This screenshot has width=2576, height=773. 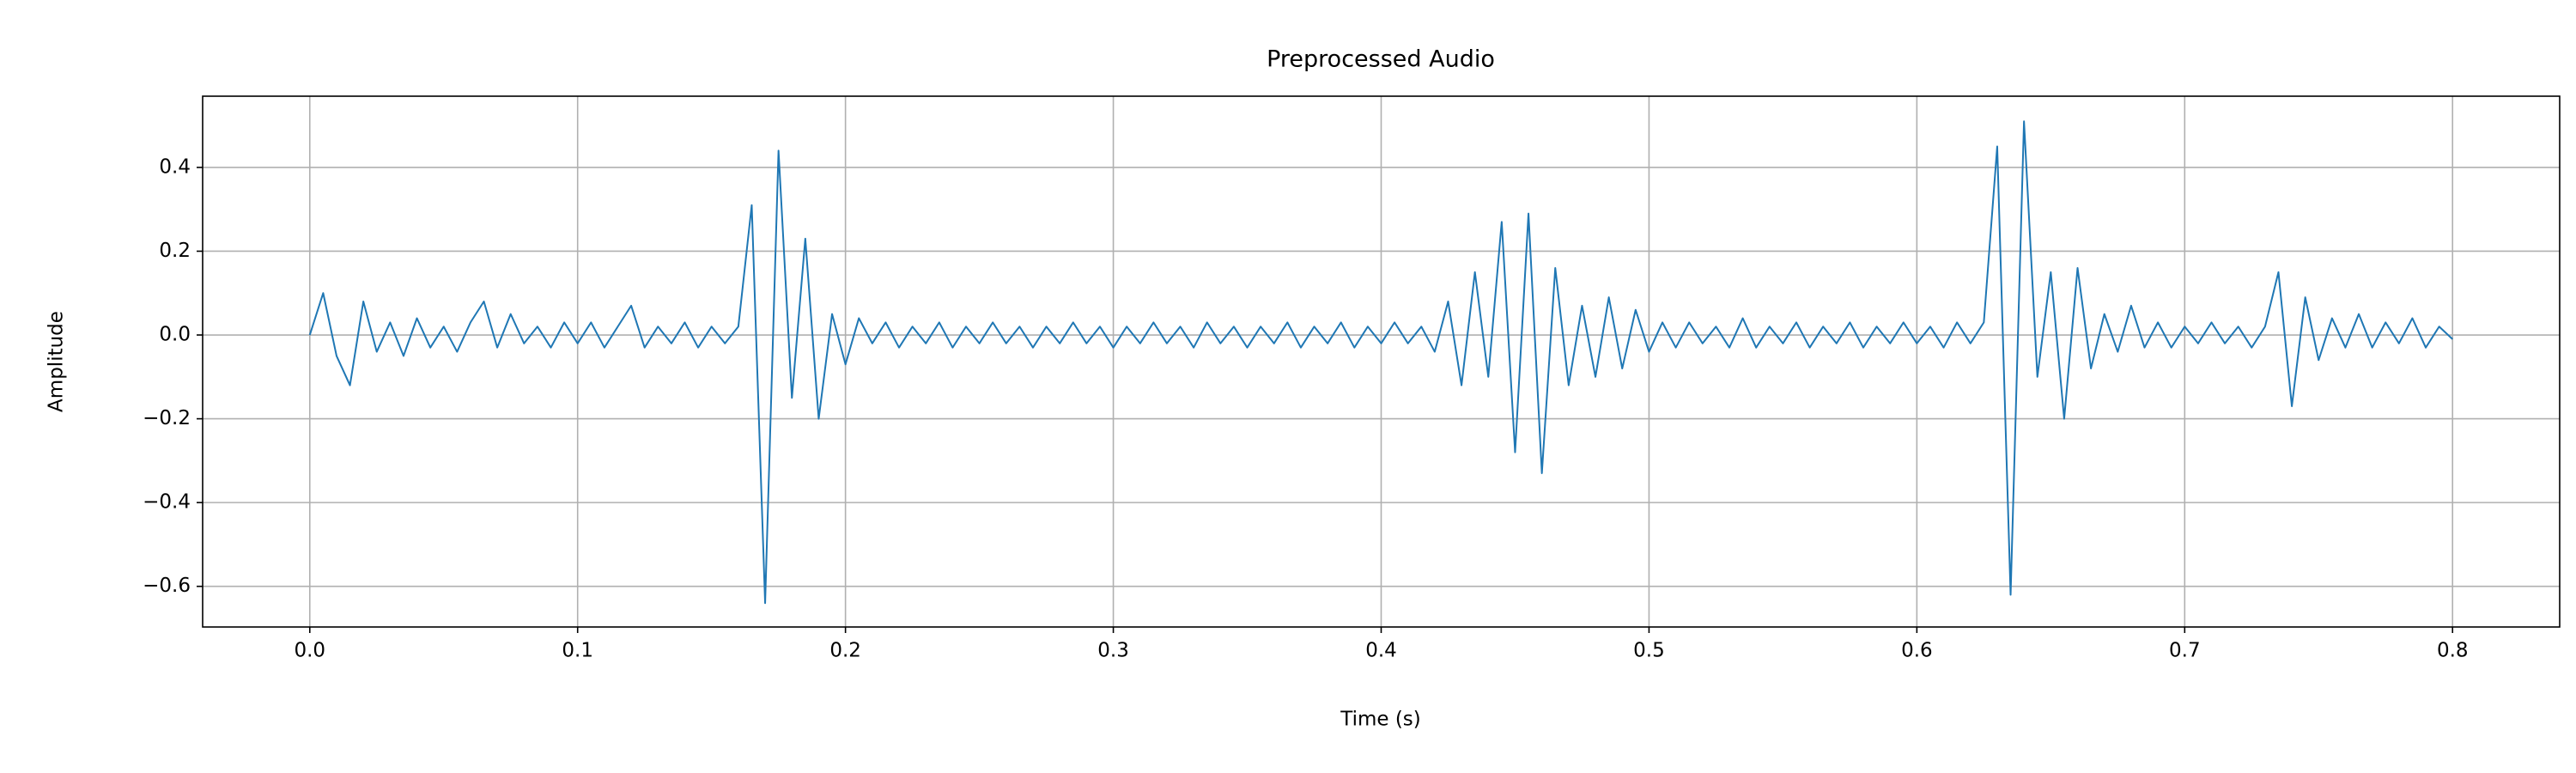 I want to click on y-tick-label: 0.0, so click(x=175, y=335).